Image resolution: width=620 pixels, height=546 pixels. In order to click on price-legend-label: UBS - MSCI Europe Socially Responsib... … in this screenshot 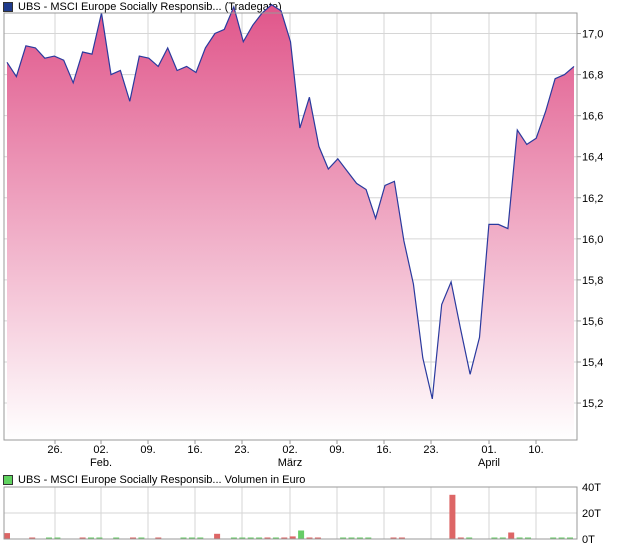, I will do `click(150, 7)`.